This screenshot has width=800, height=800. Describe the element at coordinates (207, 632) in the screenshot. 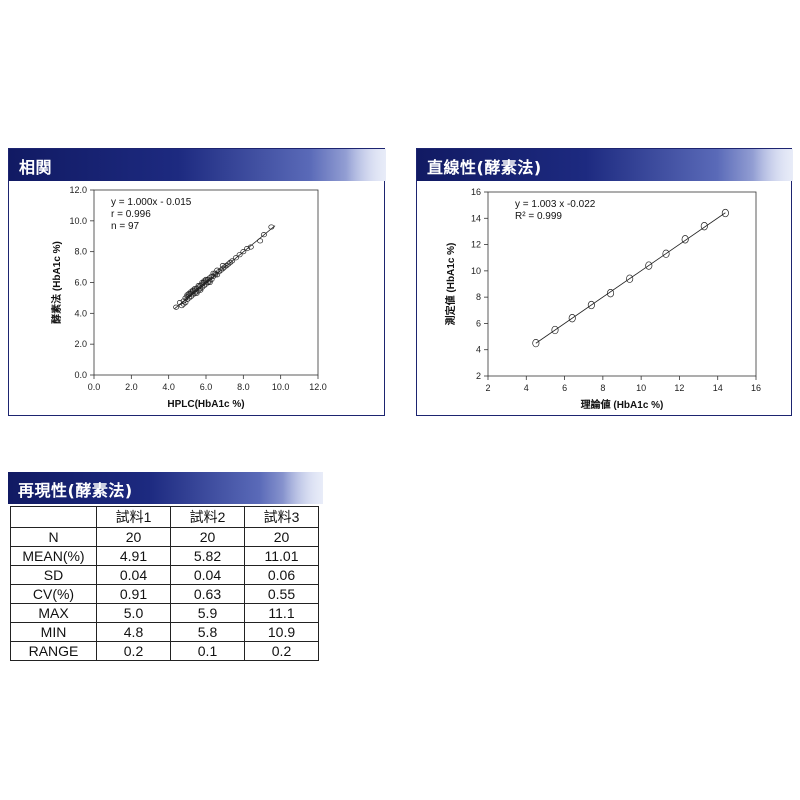

I see `table-cell: 5.8` at that location.